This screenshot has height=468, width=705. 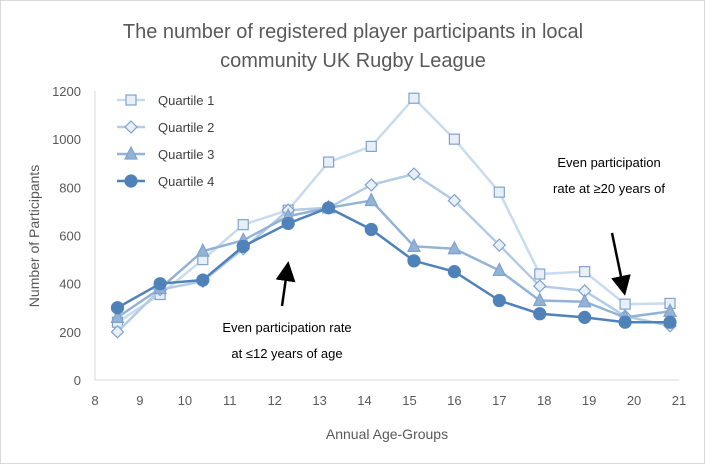 I want to click on y-tick-label: 800, so click(x=70, y=187).